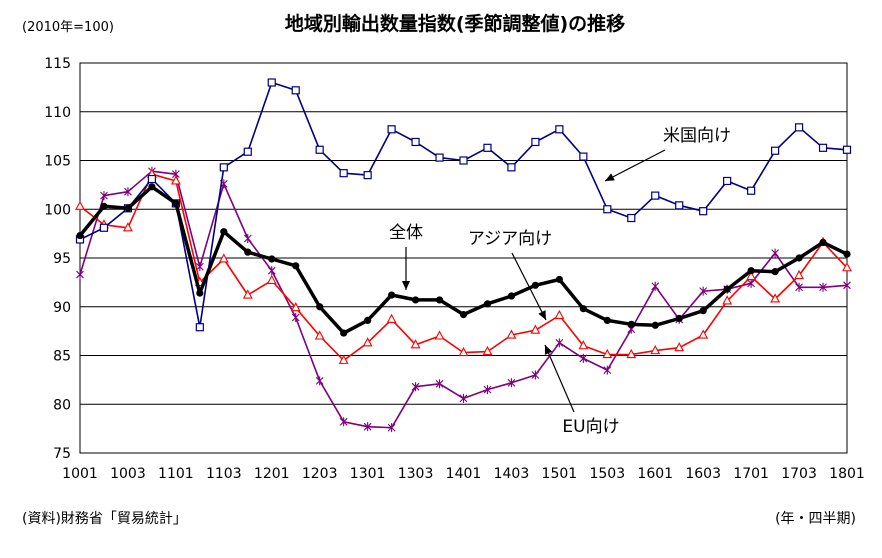  What do you see at coordinates (62, 454) in the screenshot?
I see `y-tick-label: 75` at bounding box center [62, 454].